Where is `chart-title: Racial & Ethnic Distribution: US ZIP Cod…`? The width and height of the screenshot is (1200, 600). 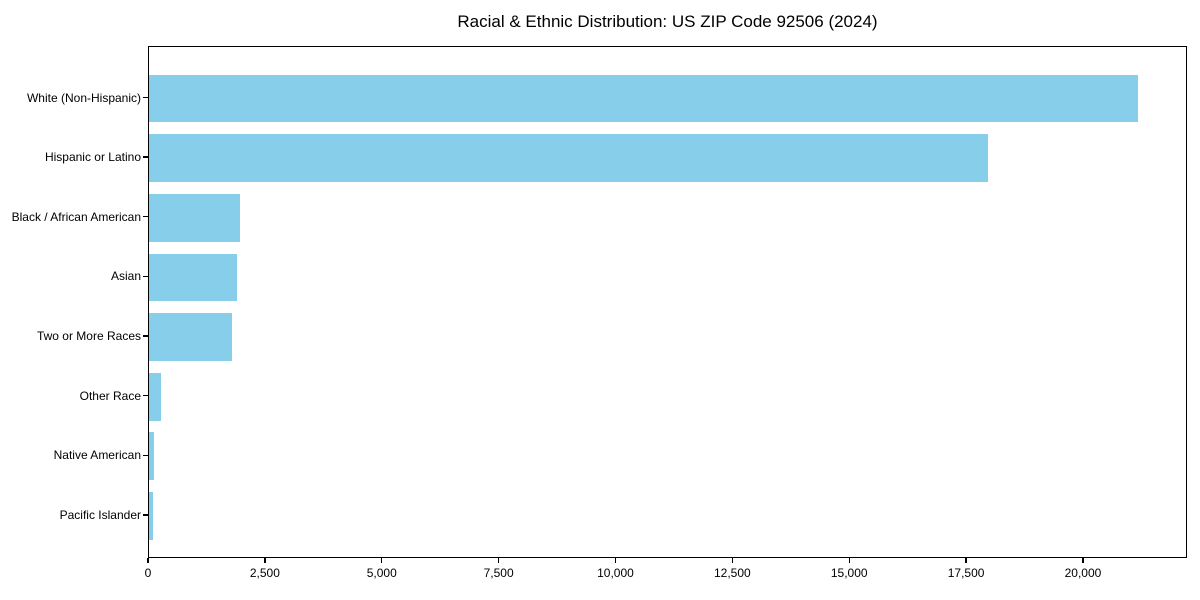
chart-title: Racial & Ethnic Distribution: US ZIP Cod… is located at coordinates (667, 21).